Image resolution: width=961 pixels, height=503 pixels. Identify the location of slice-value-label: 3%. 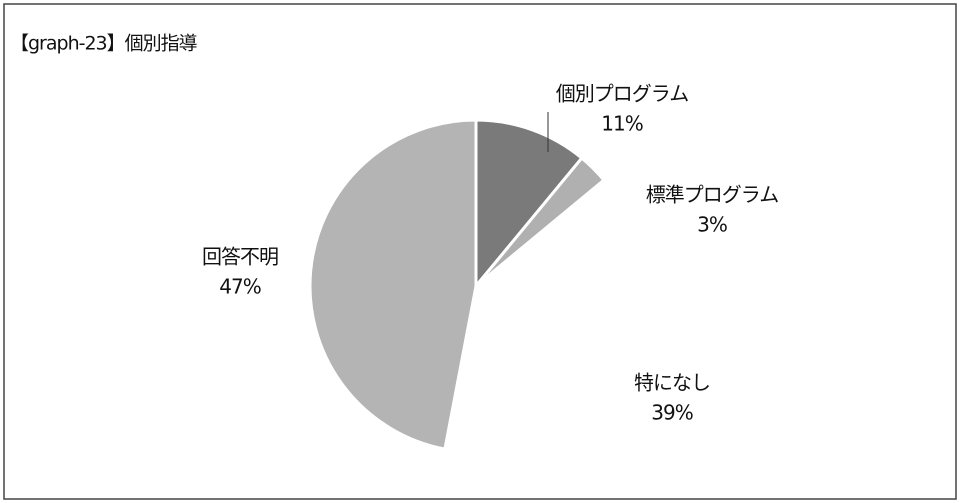
(712, 225).